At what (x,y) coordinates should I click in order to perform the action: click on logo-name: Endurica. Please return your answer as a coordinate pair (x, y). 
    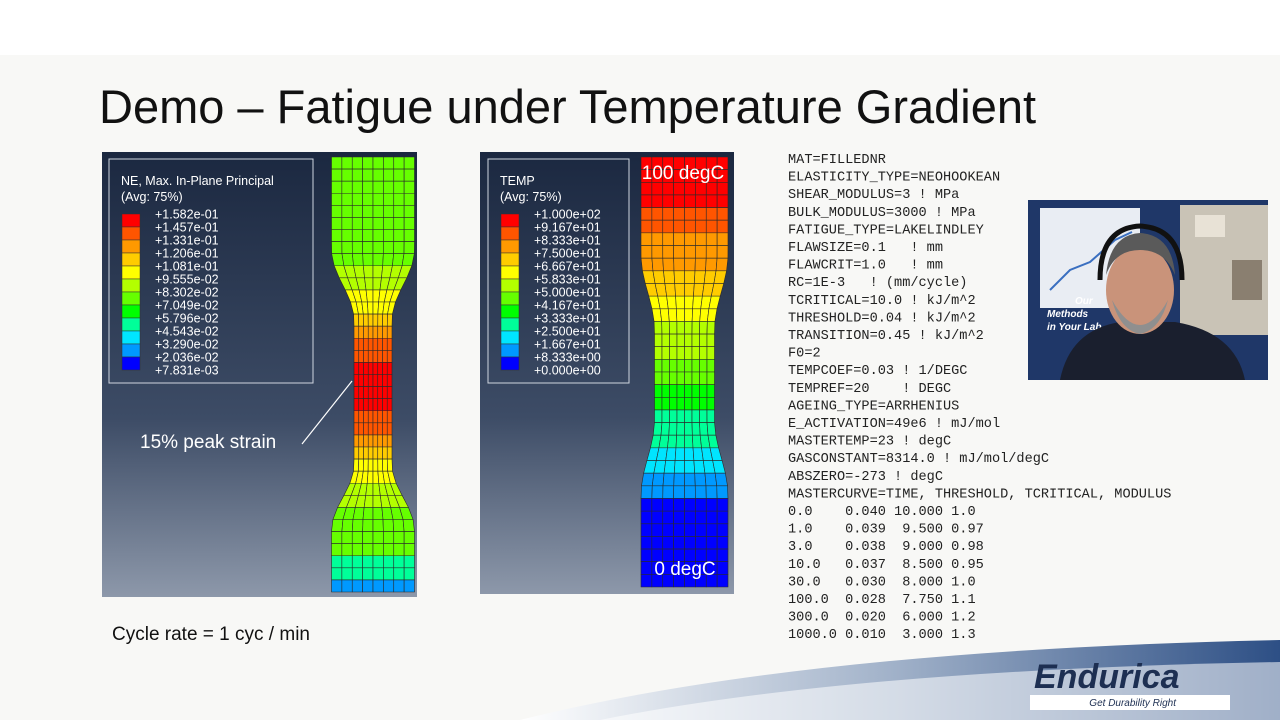
    Looking at the image, I should click on (1106, 677).